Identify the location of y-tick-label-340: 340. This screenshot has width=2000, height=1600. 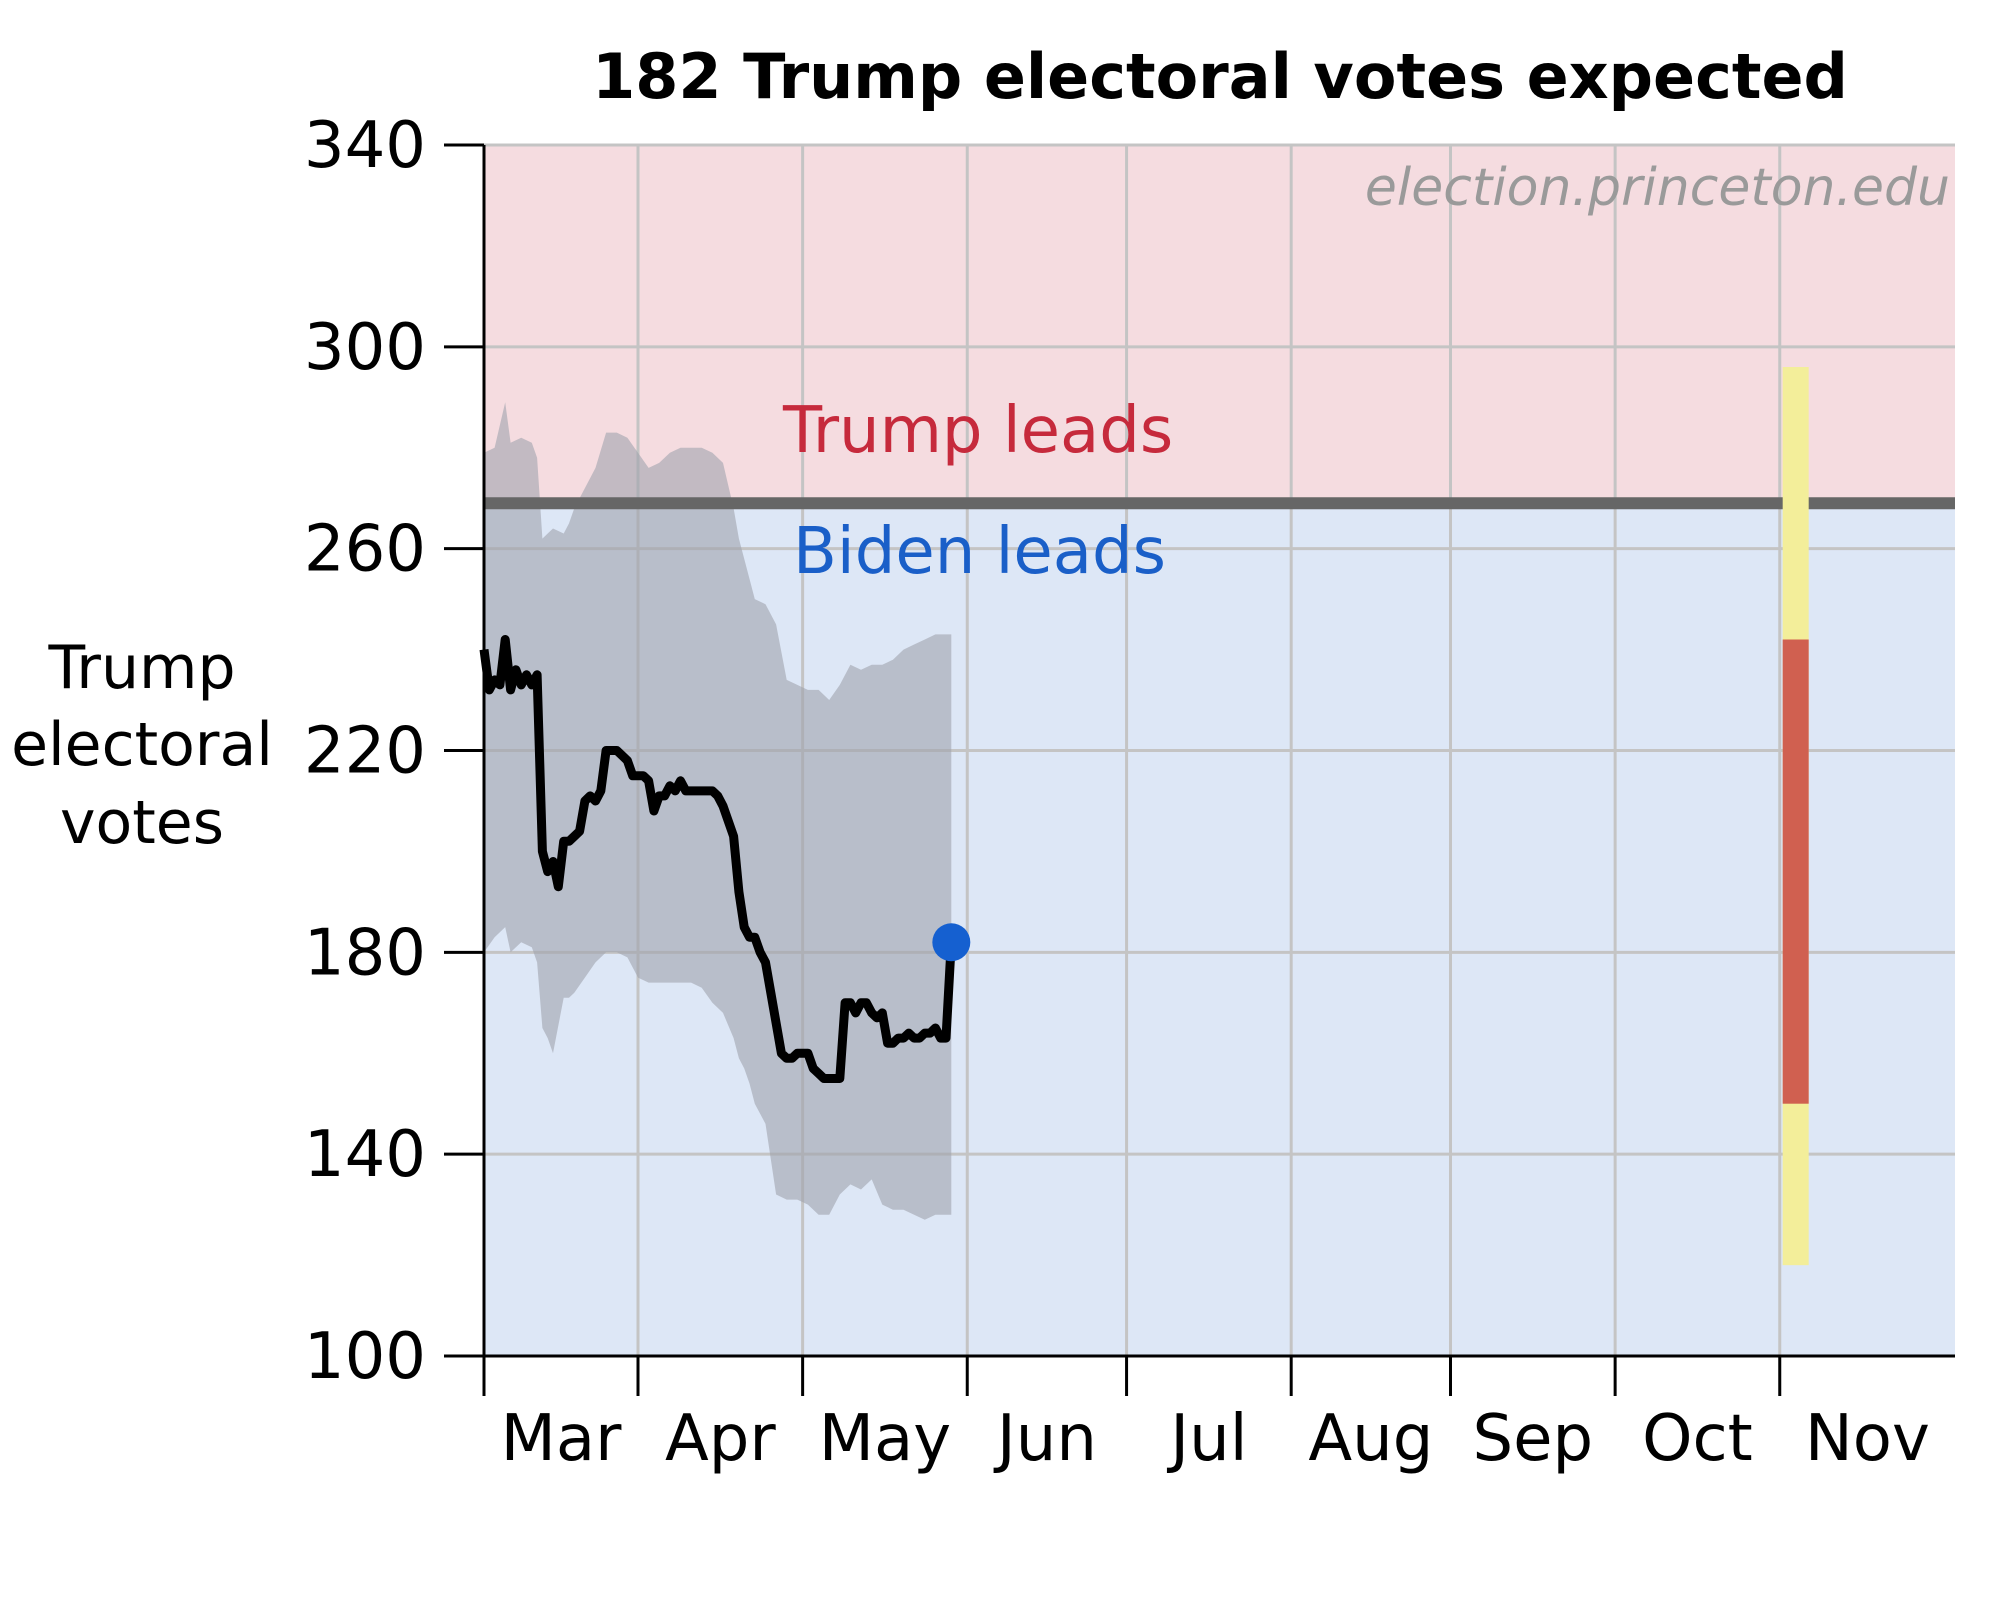
(365, 146).